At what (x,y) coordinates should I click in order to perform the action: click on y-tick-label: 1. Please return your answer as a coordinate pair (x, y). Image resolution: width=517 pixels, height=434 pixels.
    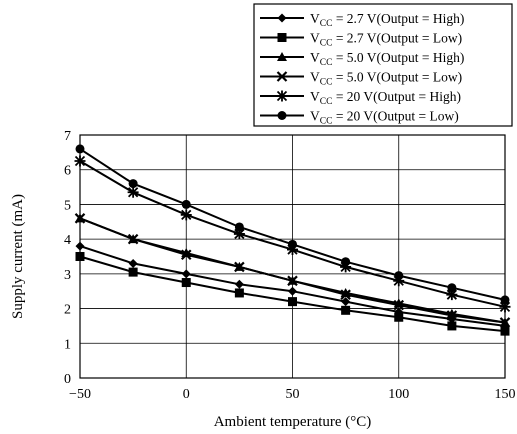
    Looking at the image, I should click on (67, 344).